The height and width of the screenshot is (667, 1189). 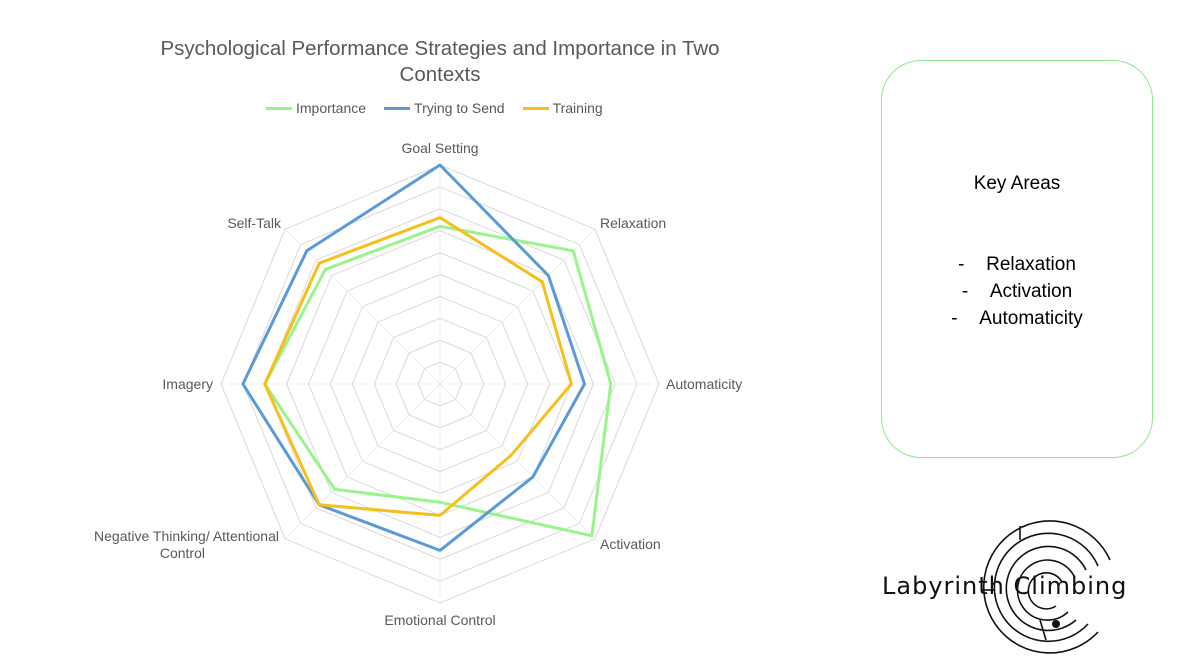 I want to click on logo-text: Labyrinth Climbing, so click(x=1005, y=586).